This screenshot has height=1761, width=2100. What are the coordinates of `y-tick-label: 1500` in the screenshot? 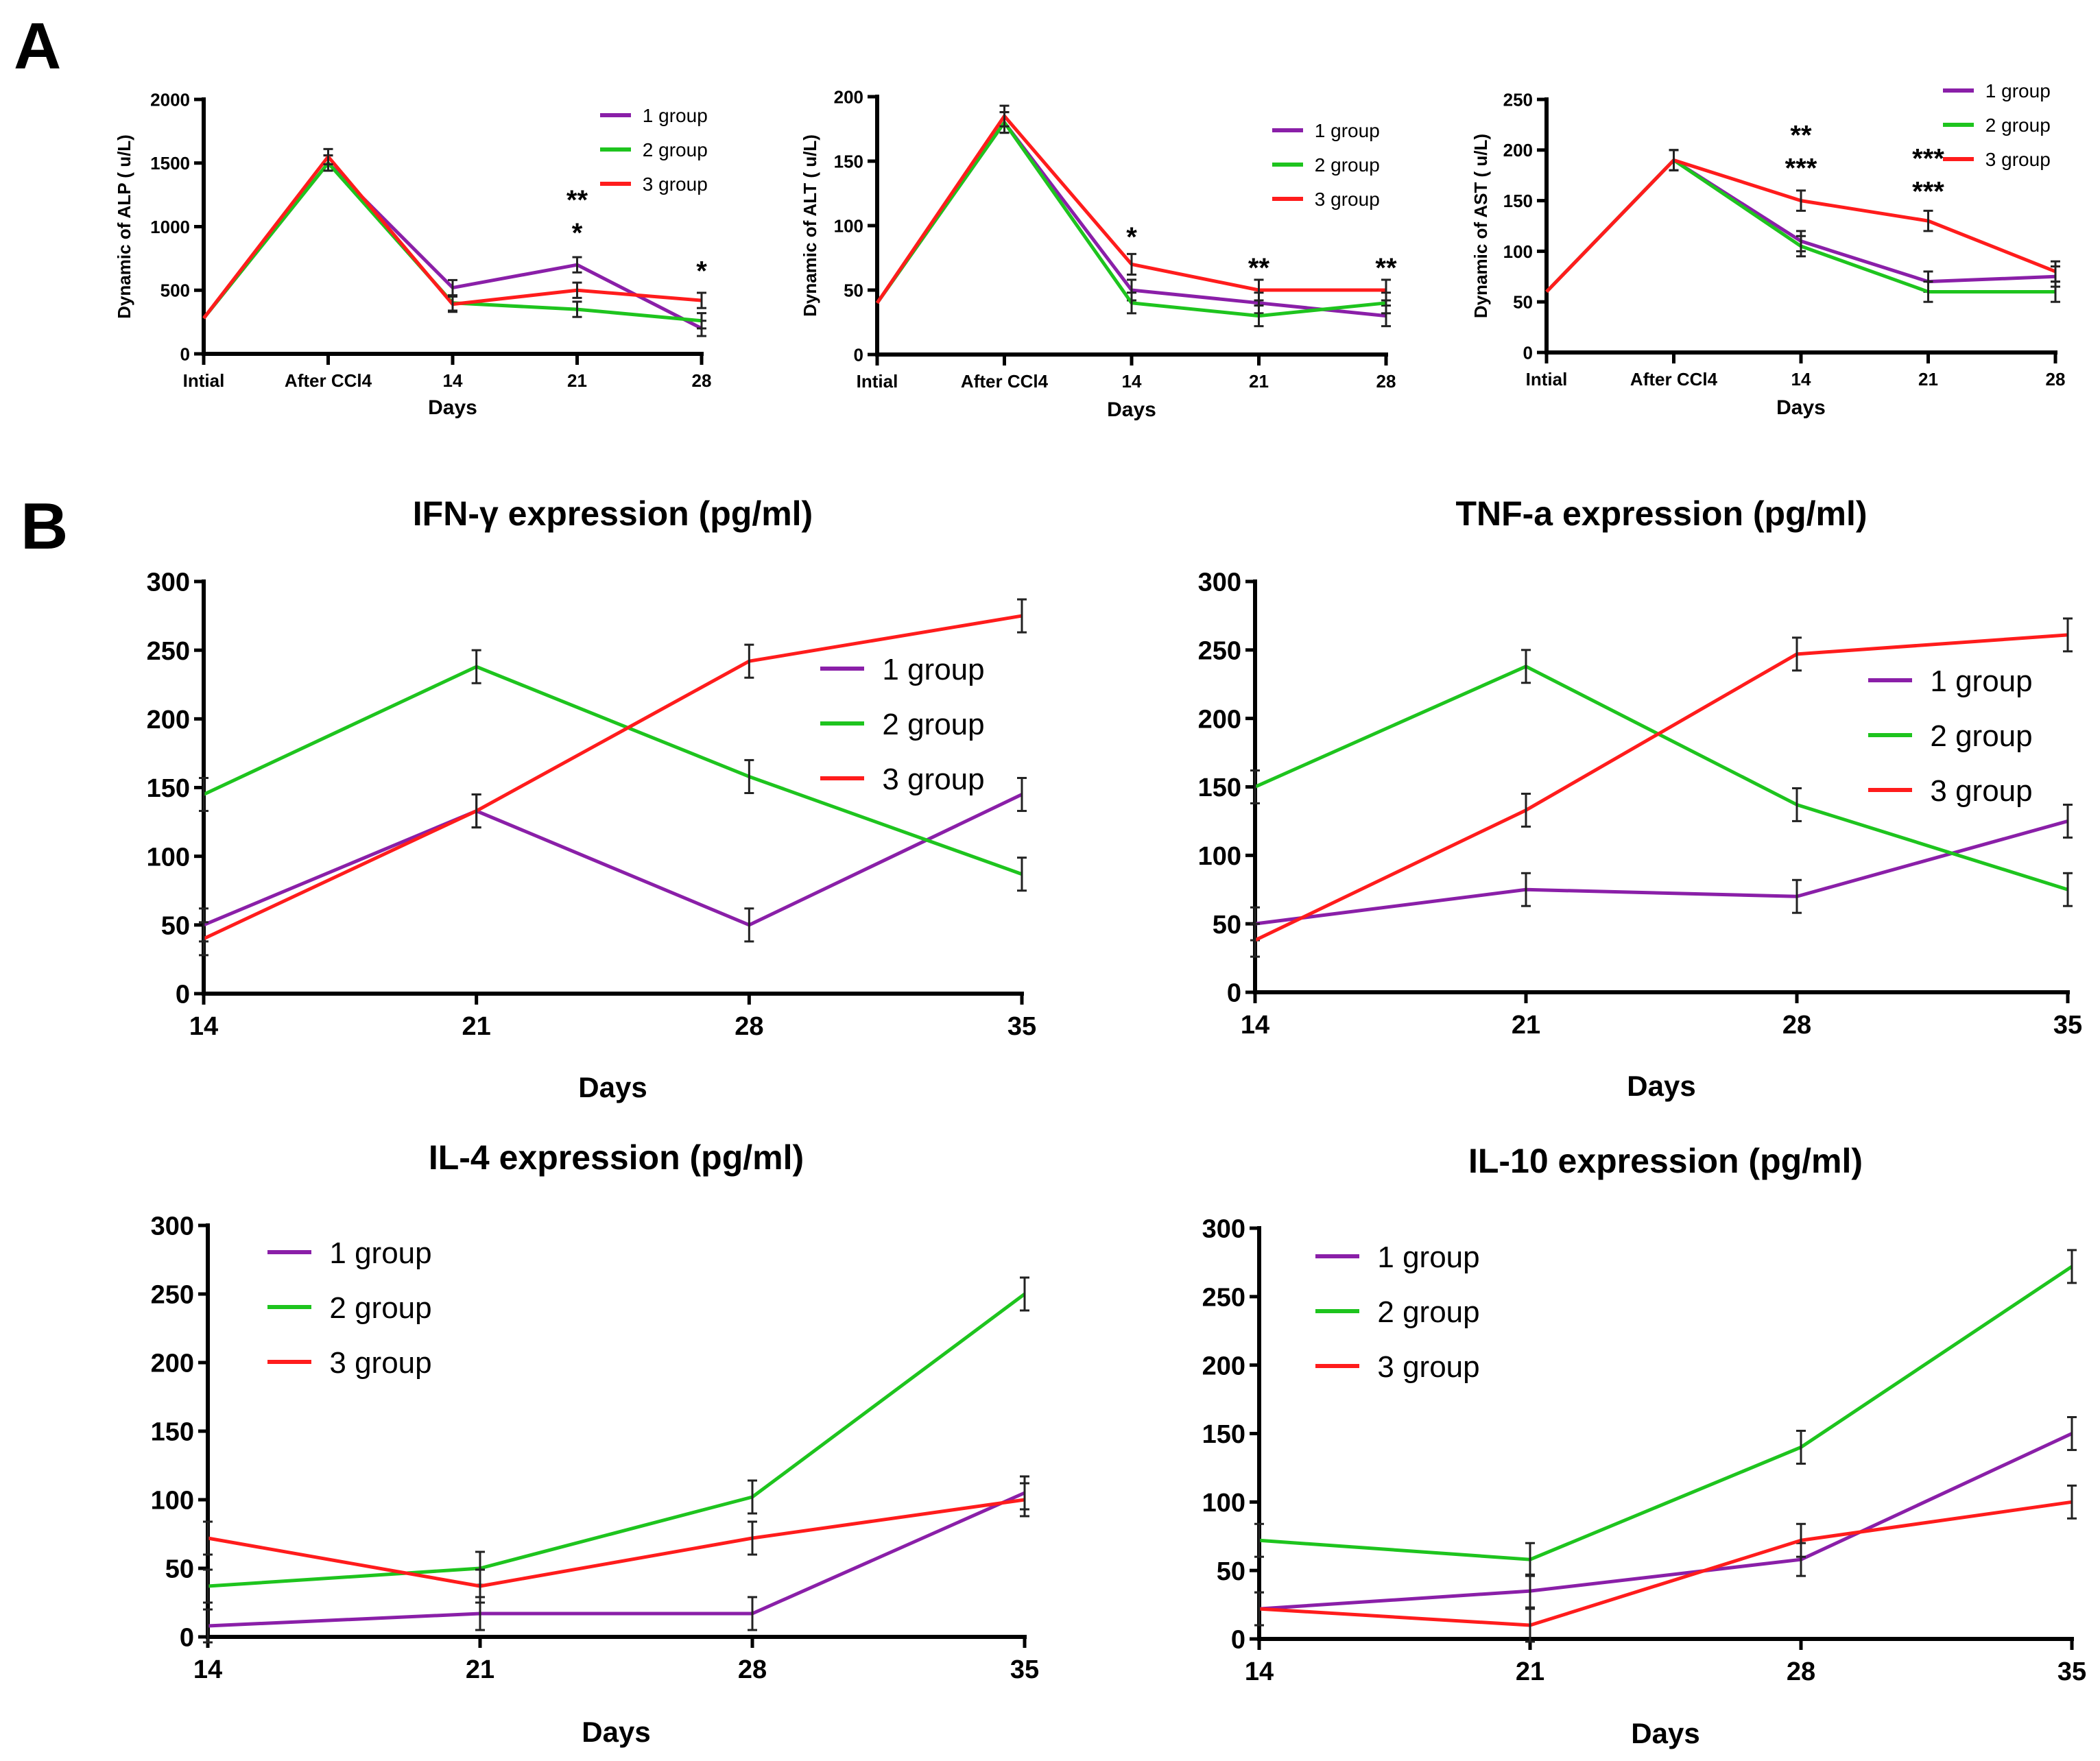 It's located at (170, 163).